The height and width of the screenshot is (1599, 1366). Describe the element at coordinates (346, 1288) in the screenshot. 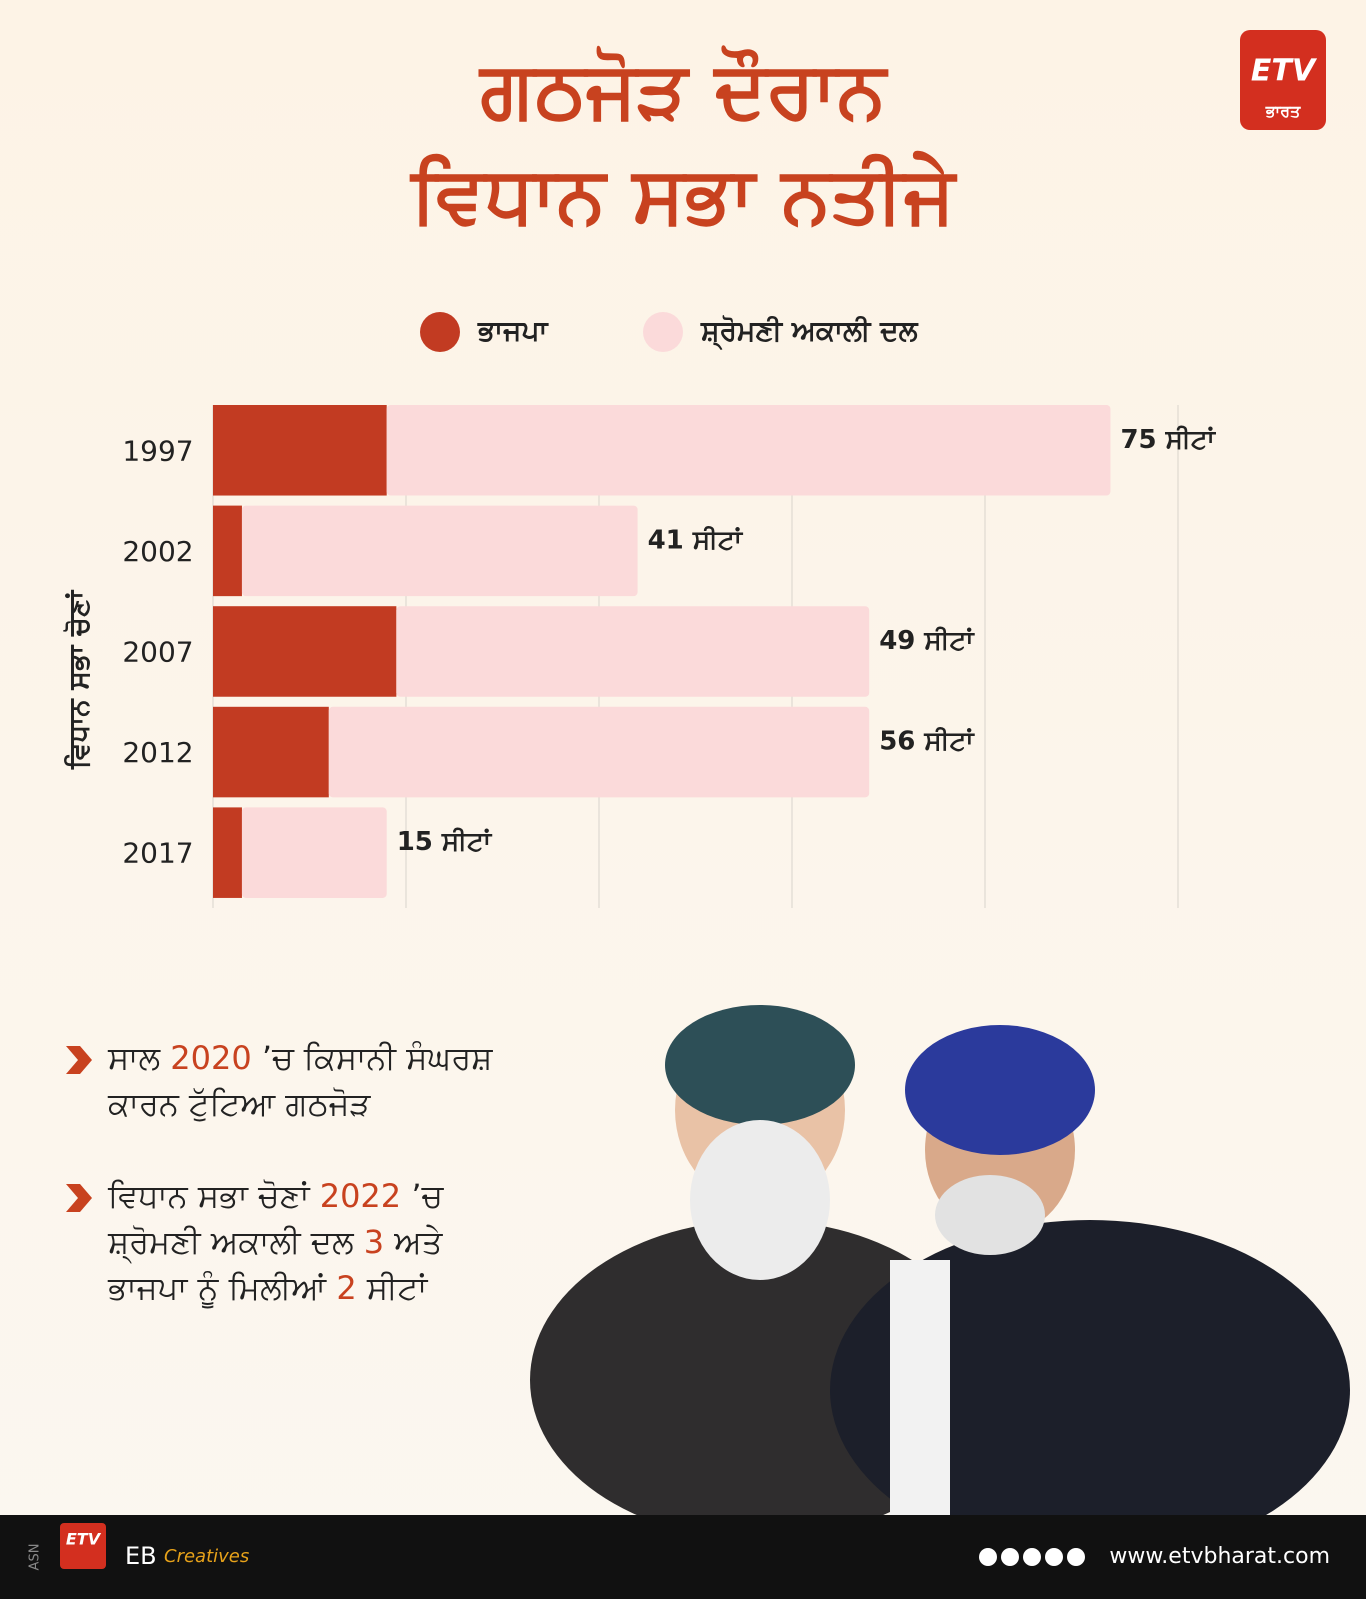

I see `note-highlight: 2` at that location.